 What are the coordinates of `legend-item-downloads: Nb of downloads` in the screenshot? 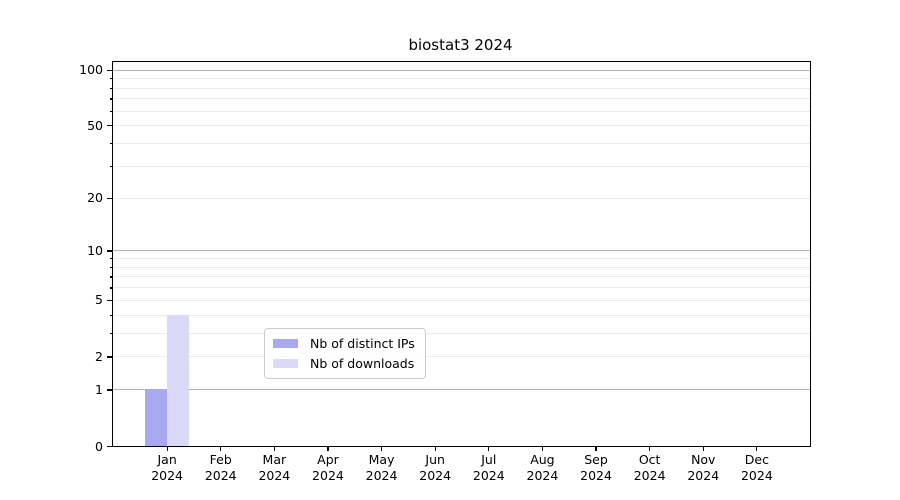 It's located at (344, 363).